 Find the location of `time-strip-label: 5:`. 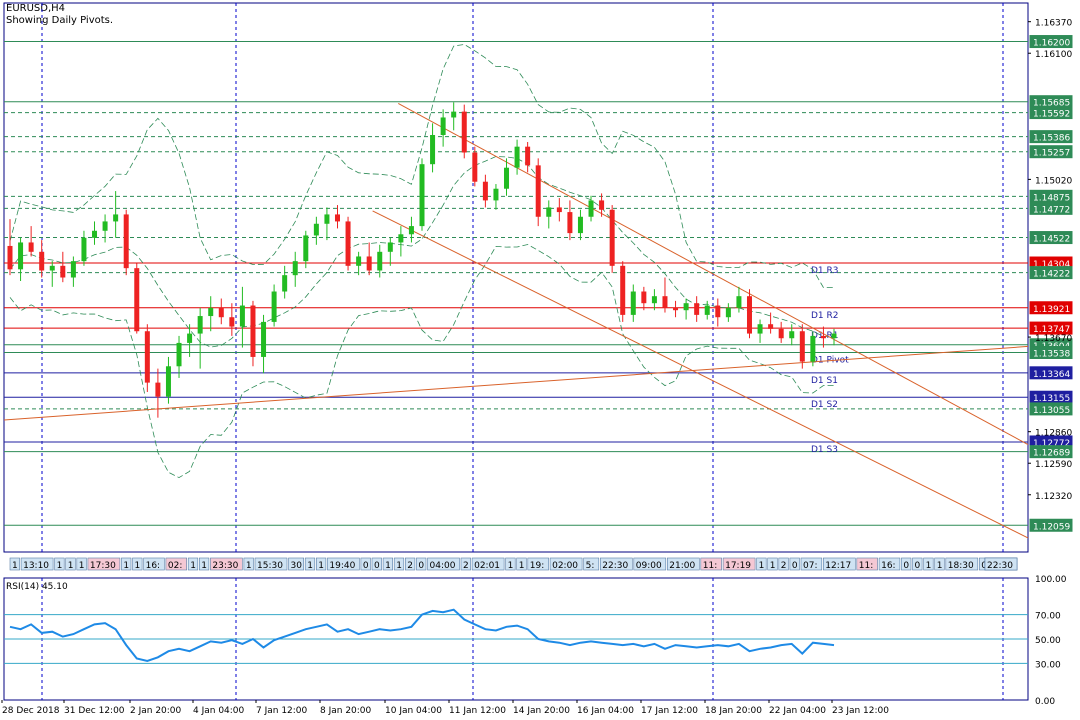

time-strip-label: 5: is located at coordinates (590, 566).